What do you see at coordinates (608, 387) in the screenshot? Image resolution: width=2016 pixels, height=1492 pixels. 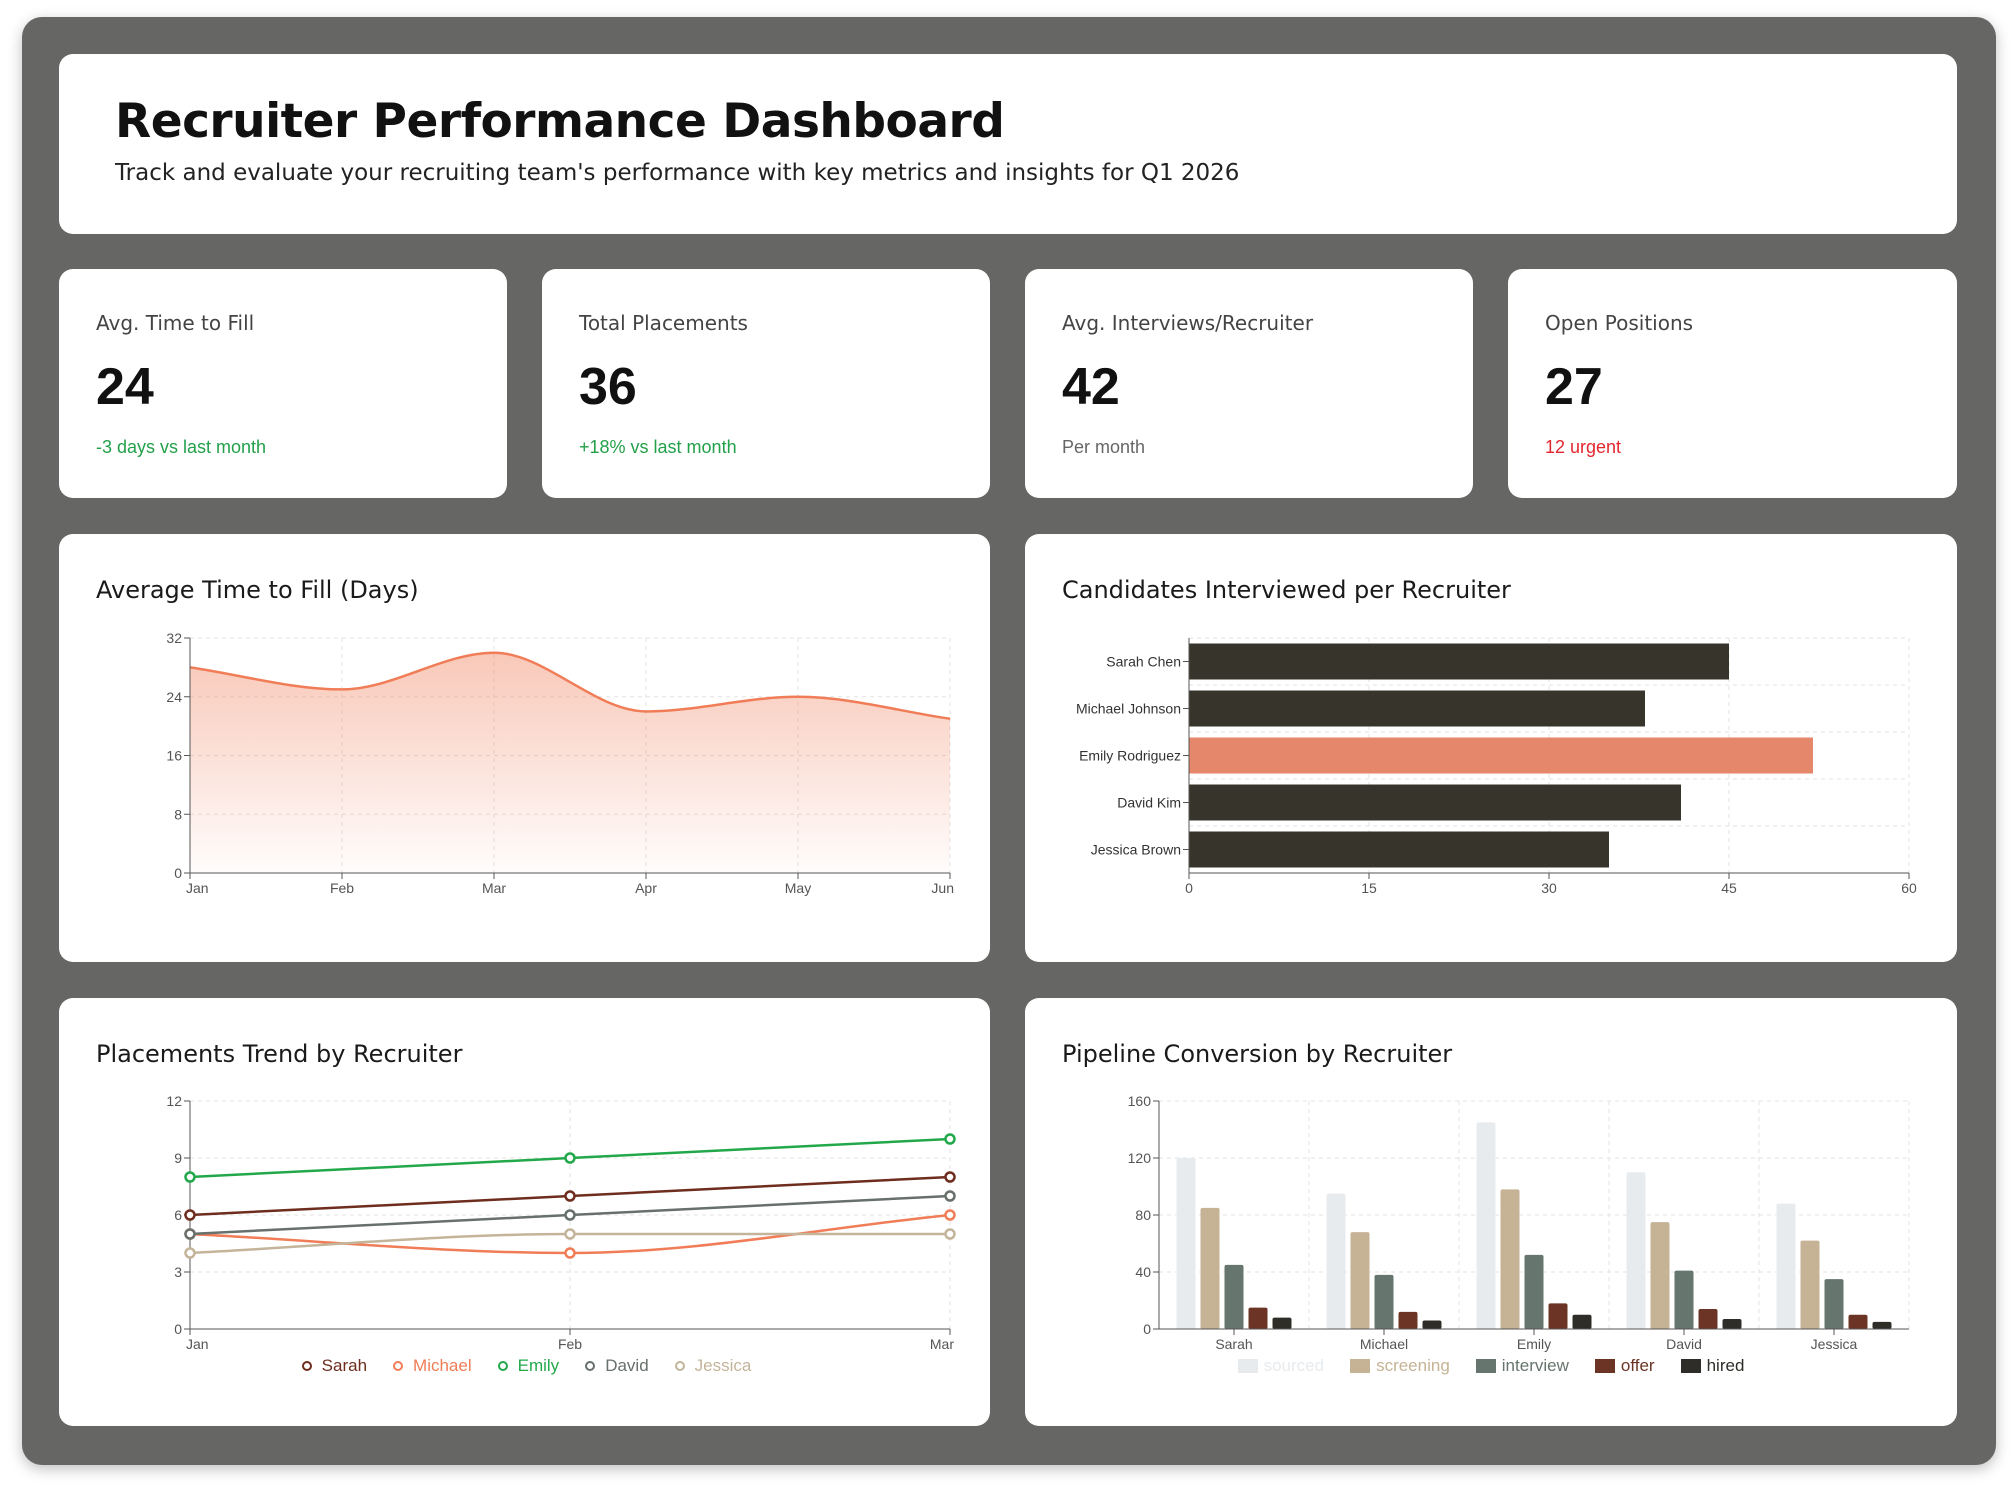 I see `kpi-value: 36` at bounding box center [608, 387].